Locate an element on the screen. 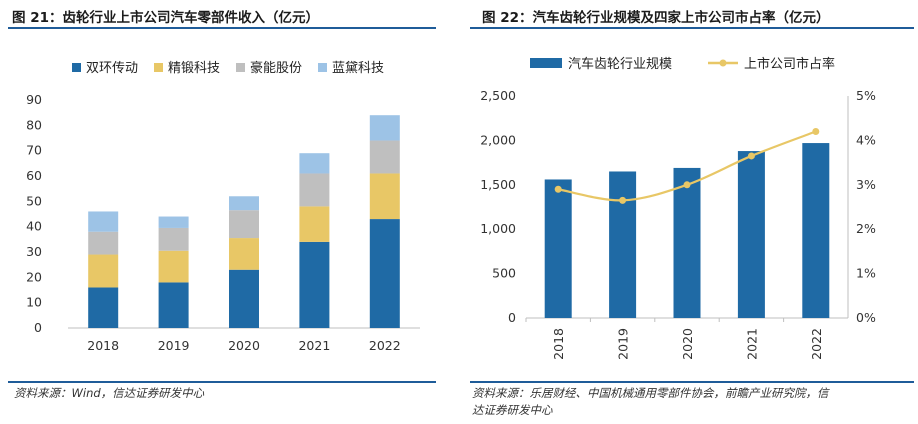  right-y-right-tick-label: 0% is located at coordinates (866, 317).